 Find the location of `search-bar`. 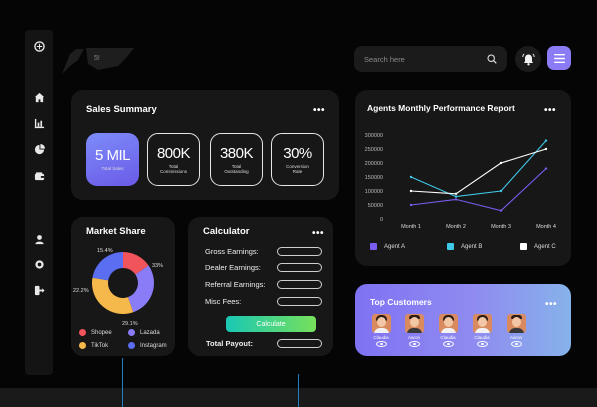

search-bar is located at coordinates (430, 59).